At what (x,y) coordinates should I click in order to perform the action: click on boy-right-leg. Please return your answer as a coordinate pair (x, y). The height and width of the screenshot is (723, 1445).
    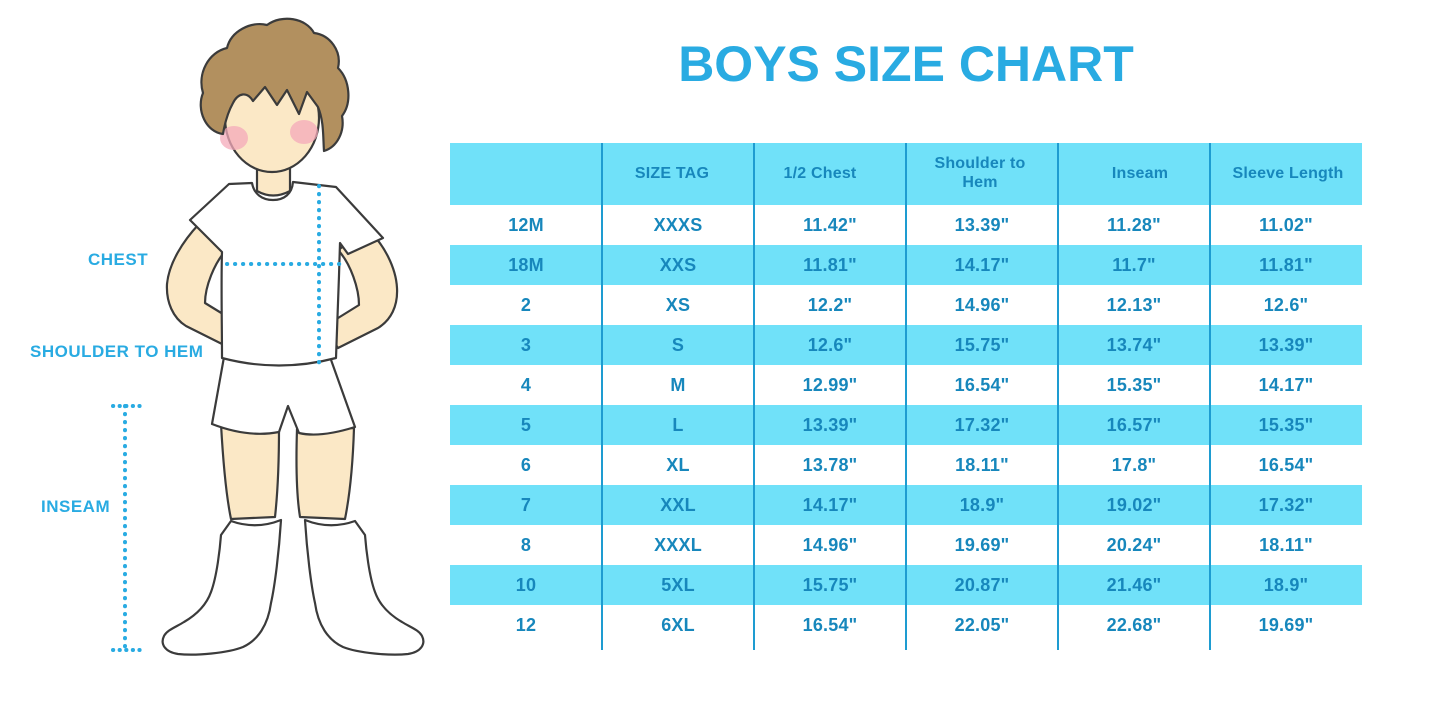
    Looking at the image, I should click on (325, 473).